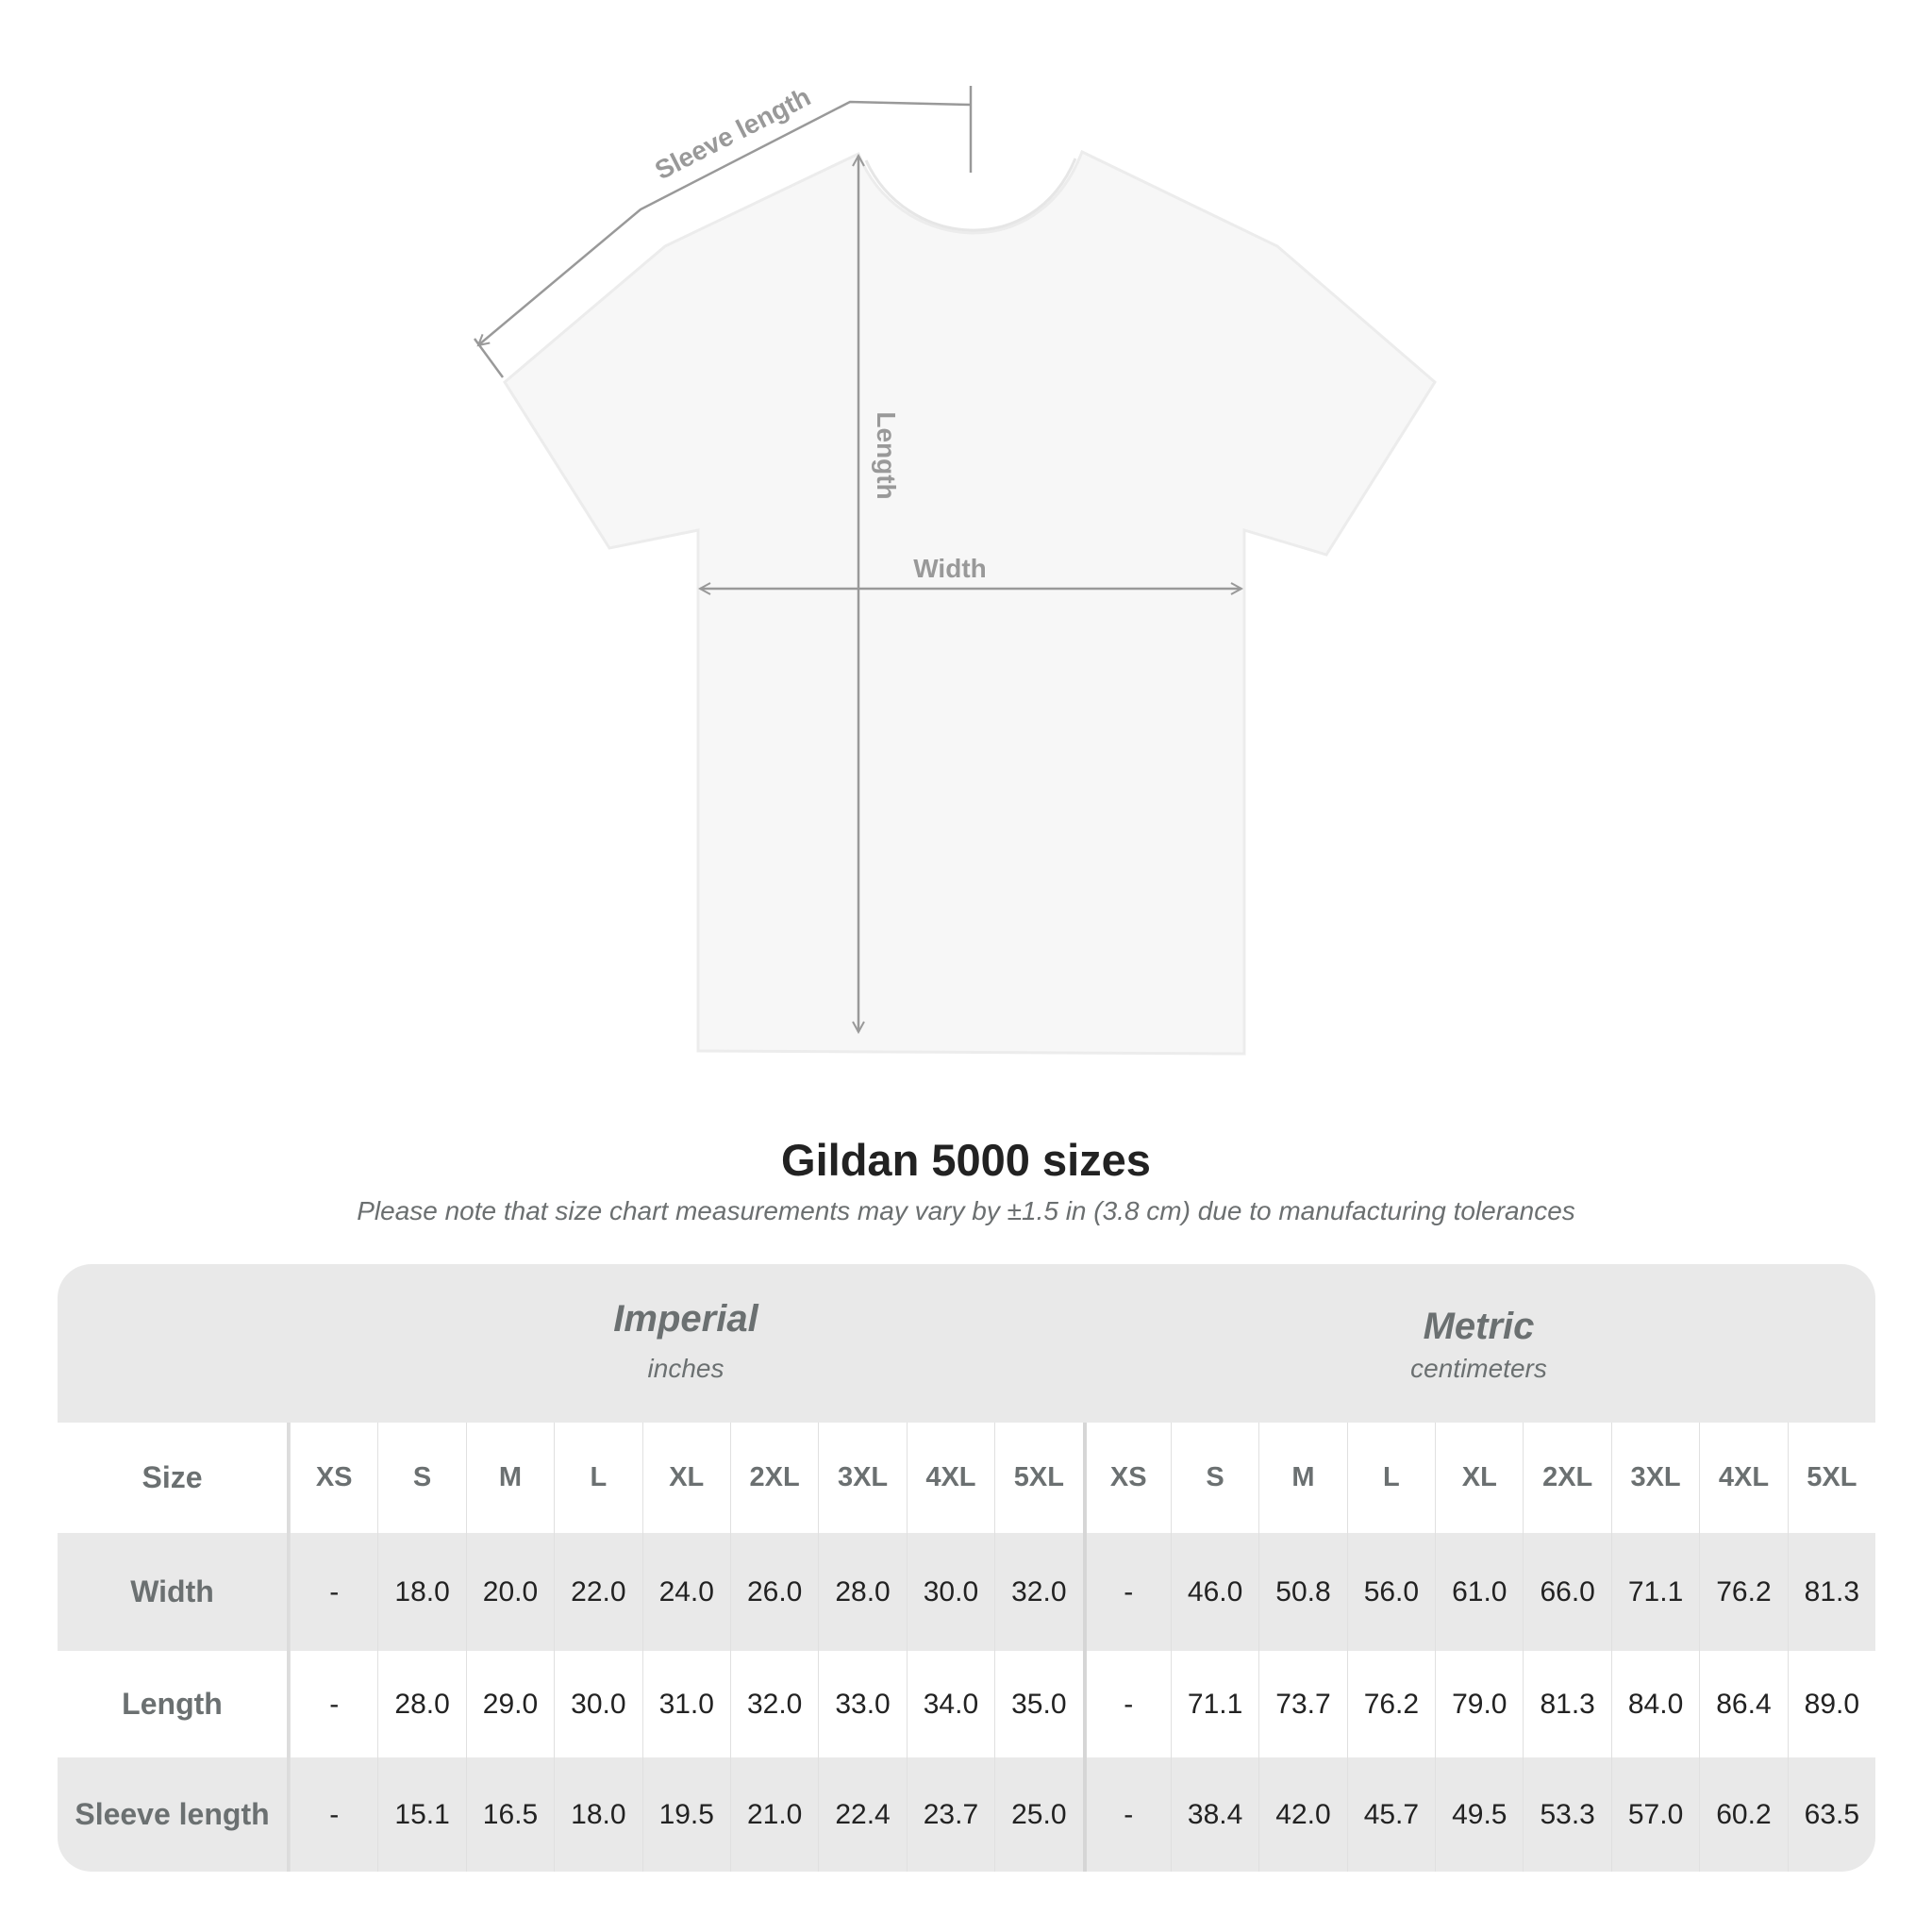  What do you see at coordinates (950, 1704) in the screenshot?
I see `imperial-value-cell: 34.0` at bounding box center [950, 1704].